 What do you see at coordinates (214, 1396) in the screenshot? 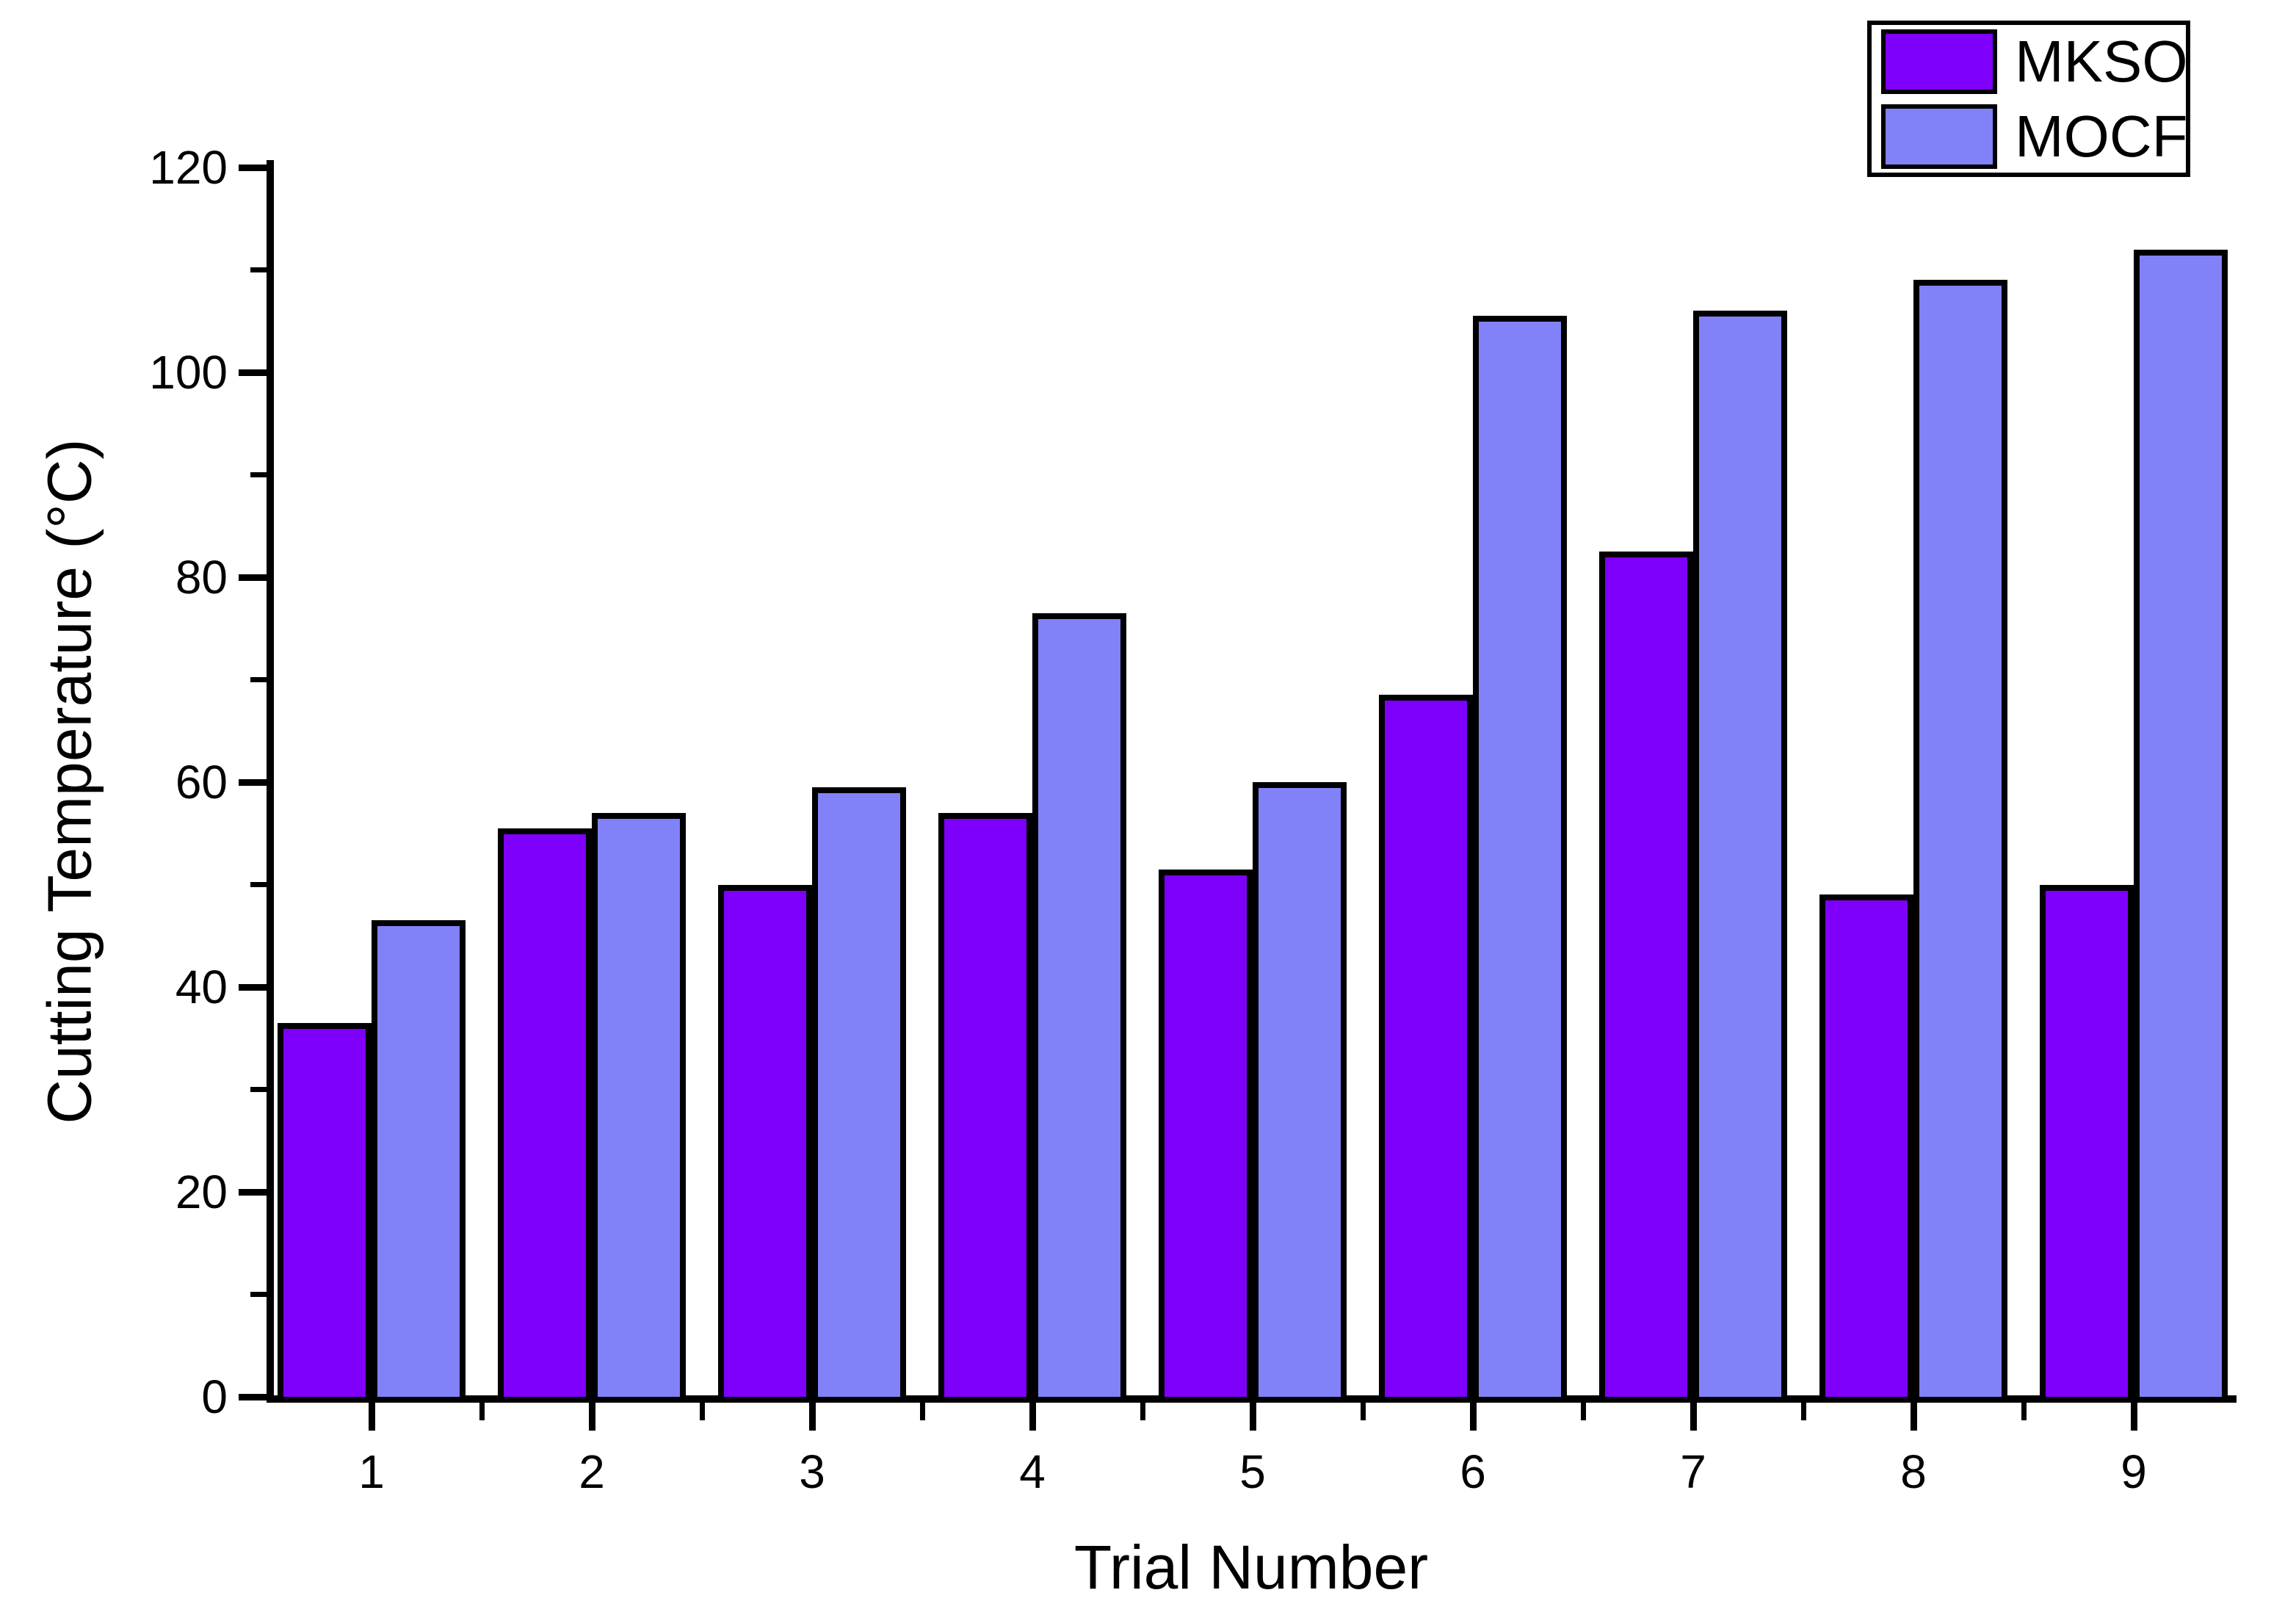
I see `y-tick-label-0: 0` at bounding box center [214, 1396].